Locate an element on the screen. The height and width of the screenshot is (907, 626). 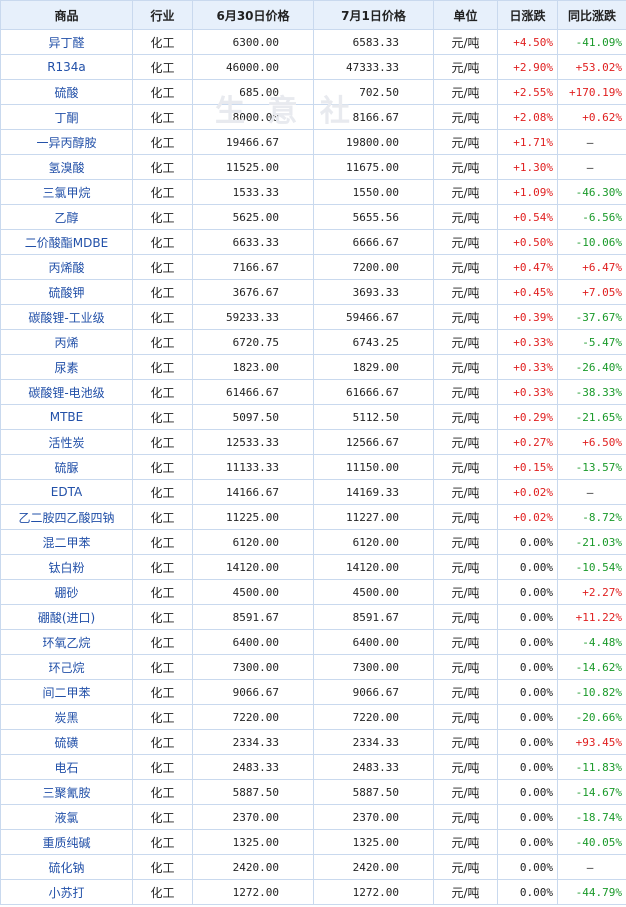
product-link: 炭黑 is located at coordinates (66, 717).